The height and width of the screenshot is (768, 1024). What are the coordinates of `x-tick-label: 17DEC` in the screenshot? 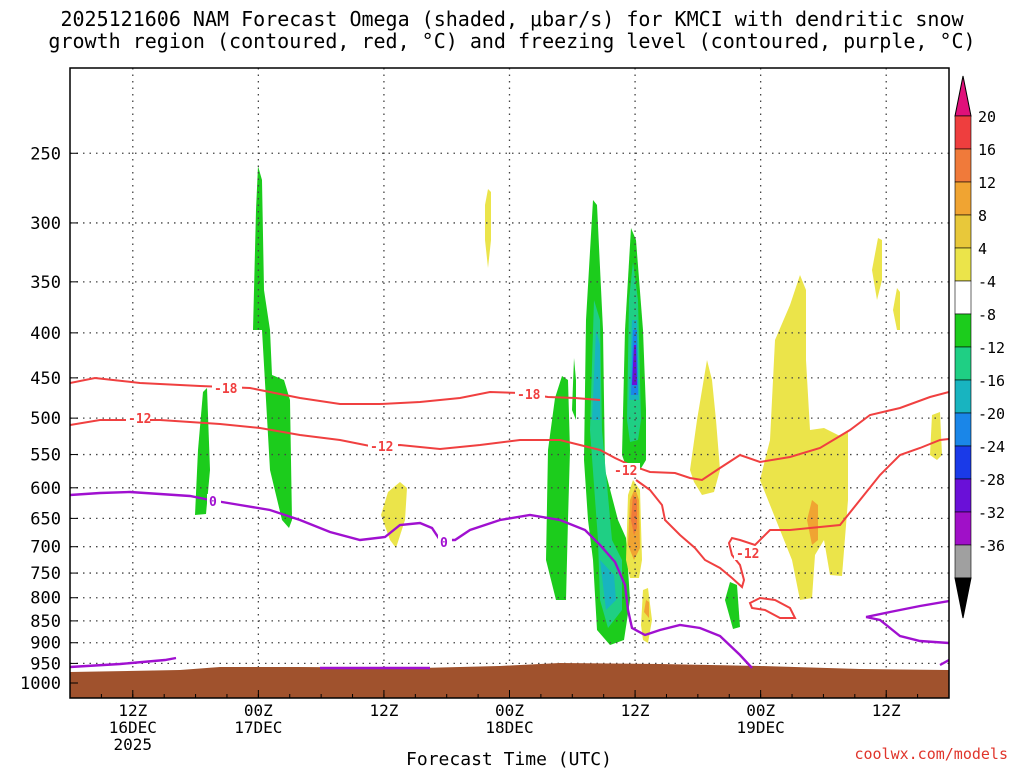 It's located at (258, 727).